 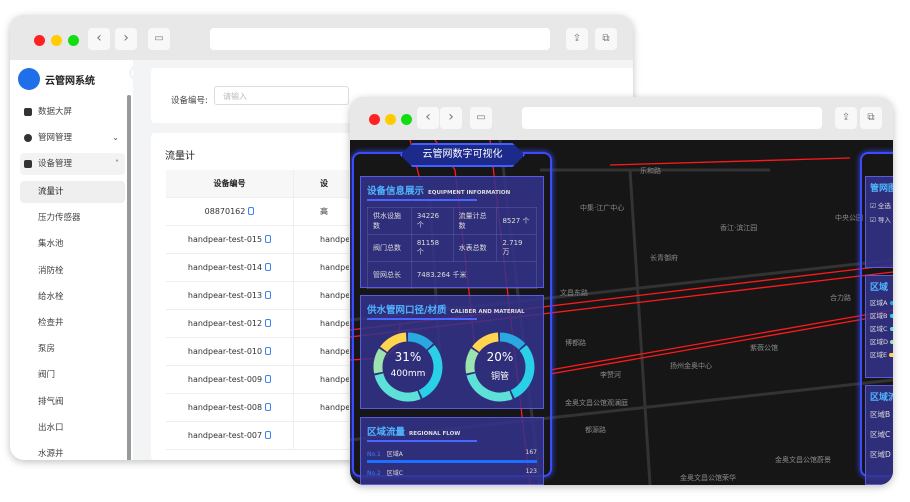 What do you see at coordinates (879, 288) in the screenshot?
I see `region-title: 区域` at bounding box center [879, 288].